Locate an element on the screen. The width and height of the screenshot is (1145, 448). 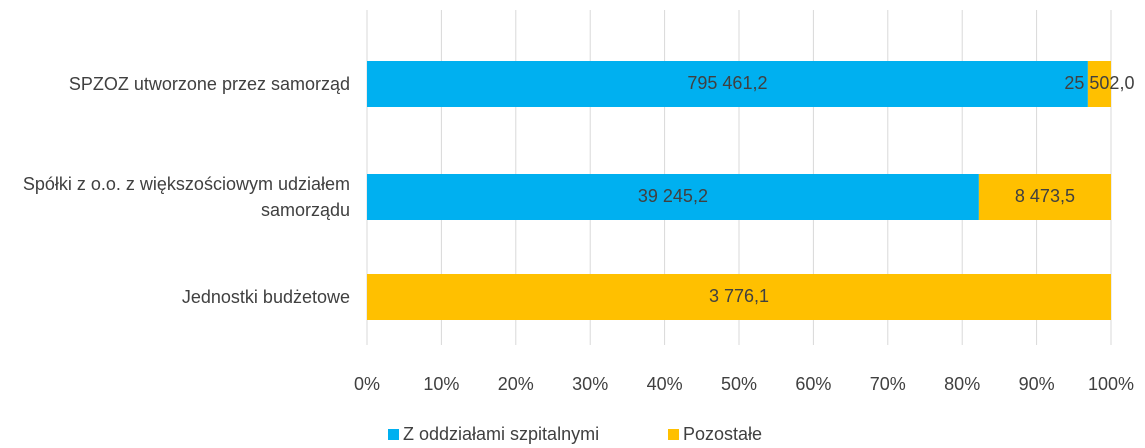
data-label: 39 245,2 is located at coordinates (673, 196).